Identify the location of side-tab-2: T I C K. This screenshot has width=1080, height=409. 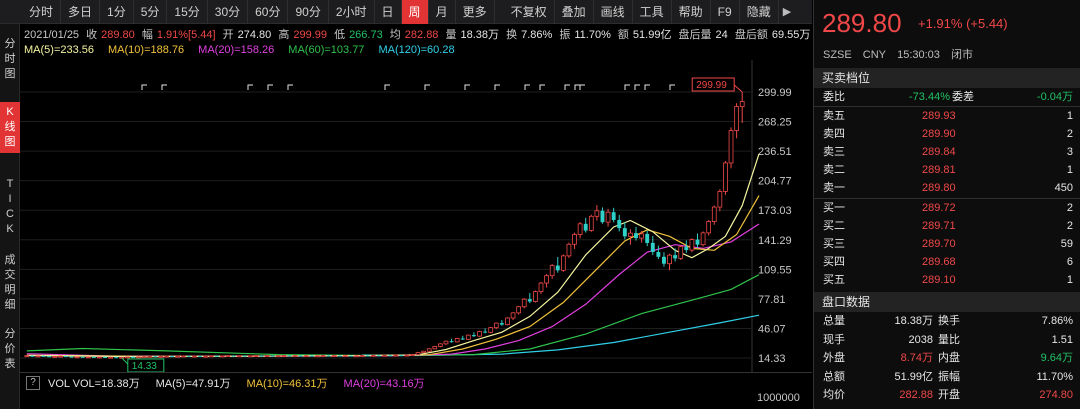
(10, 206).